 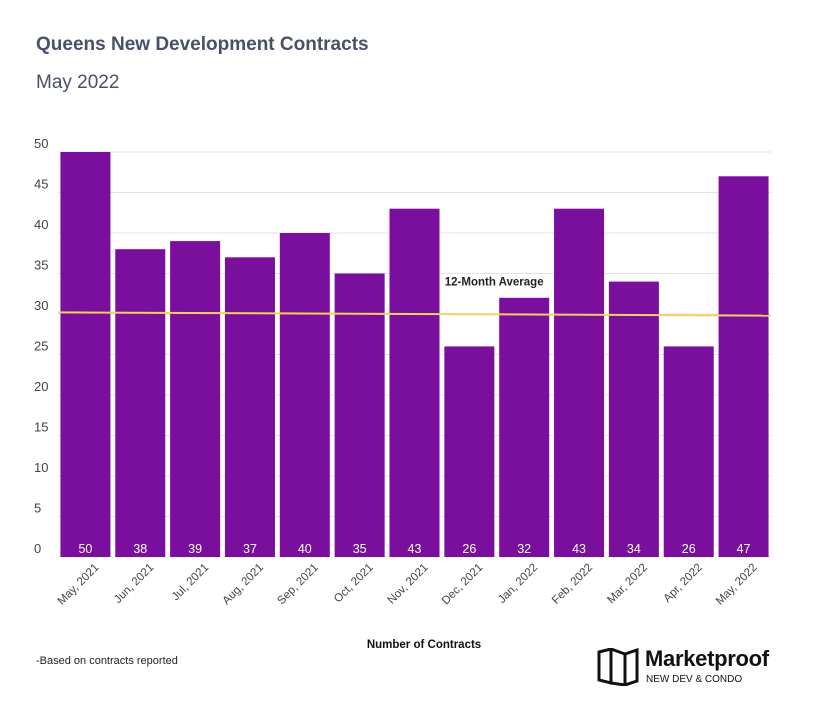 I want to click on average-line-label: 12-Month Average, so click(x=494, y=282).